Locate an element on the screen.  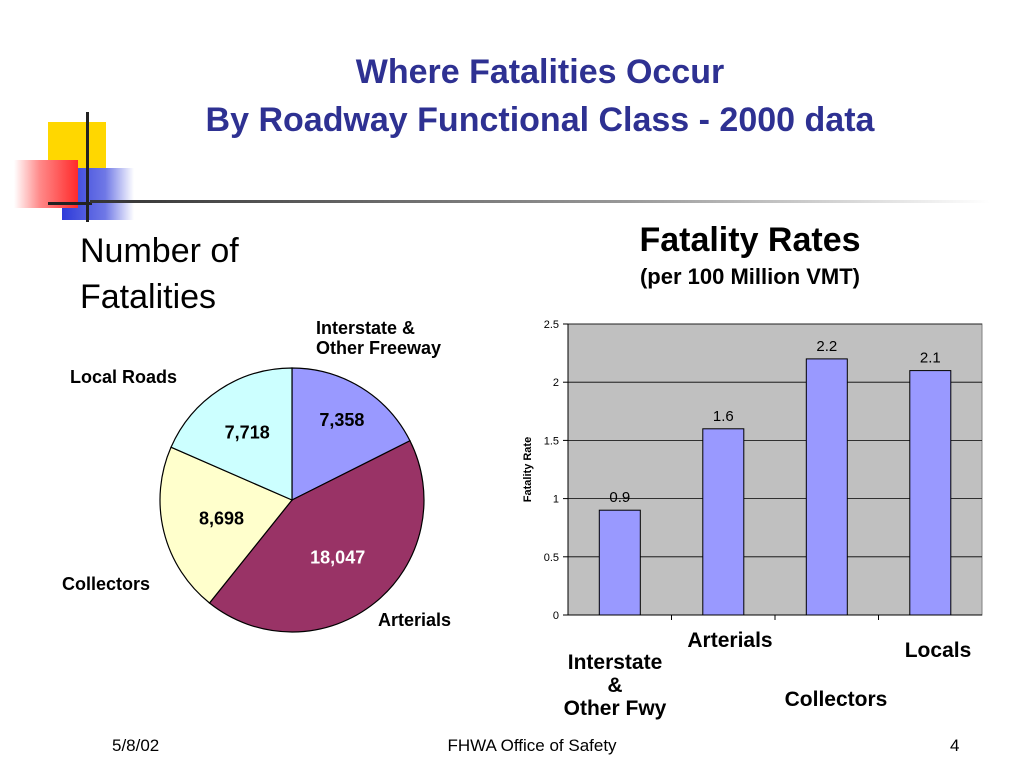
bar-collectors is located at coordinates (826, 487).